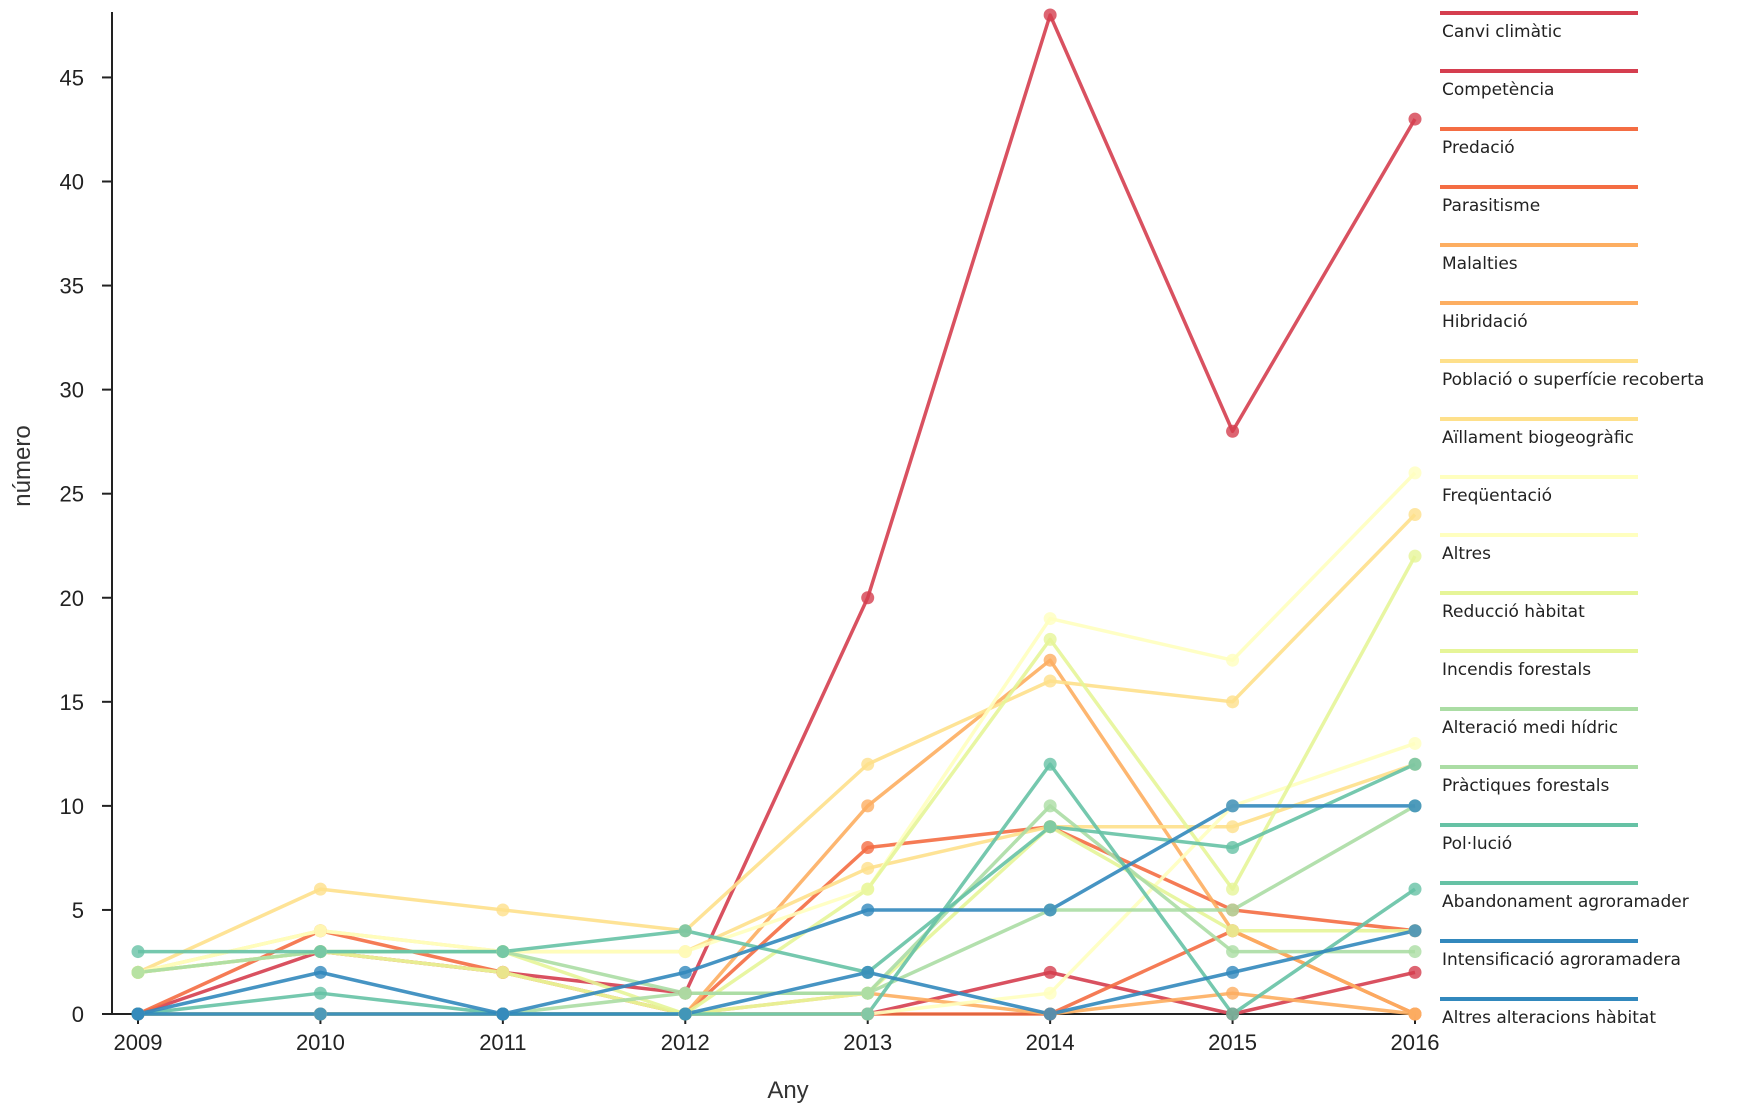 The width and height of the screenshot is (1747, 1108). What do you see at coordinates (1539, 838) in the screenshot?
I see `legend-item: Pol·lució` at bounding box center [1539, 838].